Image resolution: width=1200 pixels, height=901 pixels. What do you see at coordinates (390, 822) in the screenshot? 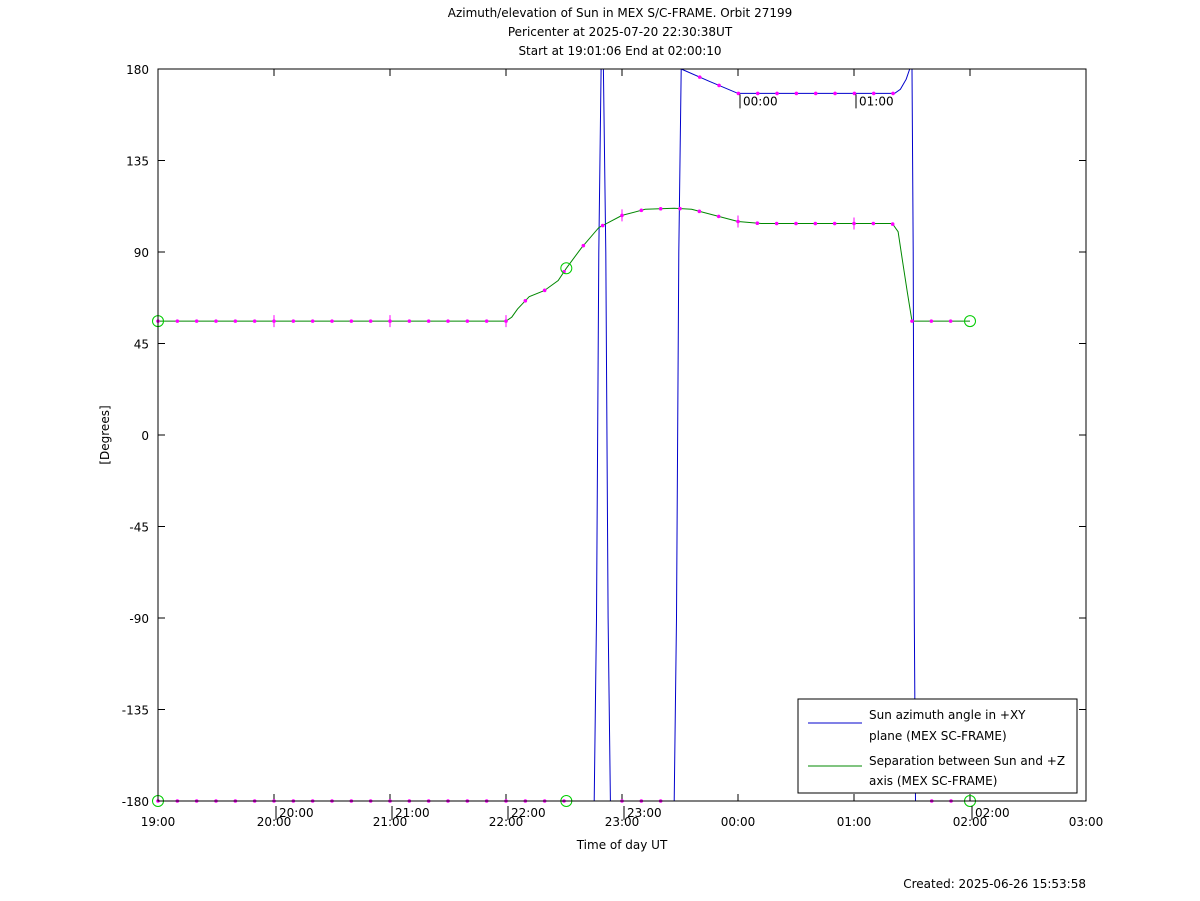
I see `x-tick-label: 21:00` at bounding box center [390, 822].